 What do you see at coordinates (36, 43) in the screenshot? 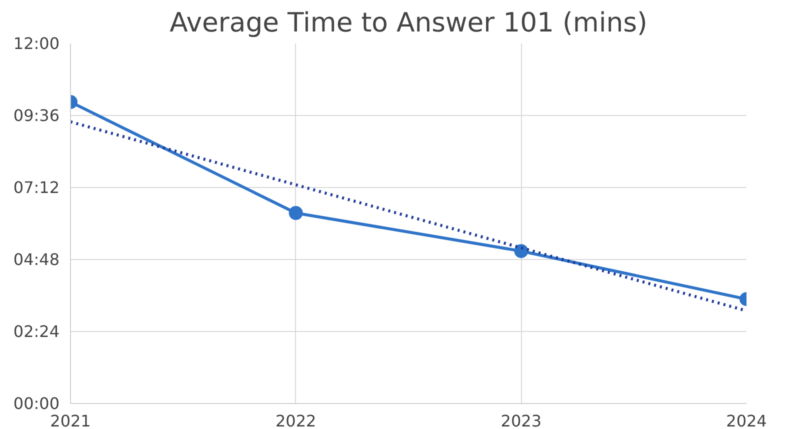
I see `y-tick-label: 12:00` at bounding box center [36, 43].